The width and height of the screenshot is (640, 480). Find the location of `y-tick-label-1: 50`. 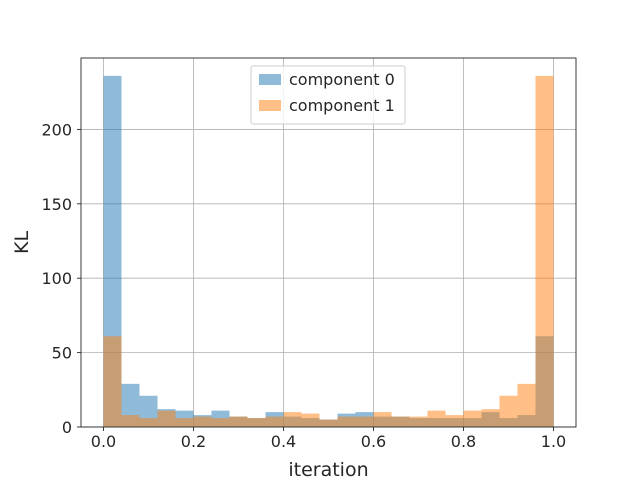

y-tick-label-1: 50 is located at coordinates (62, 353).